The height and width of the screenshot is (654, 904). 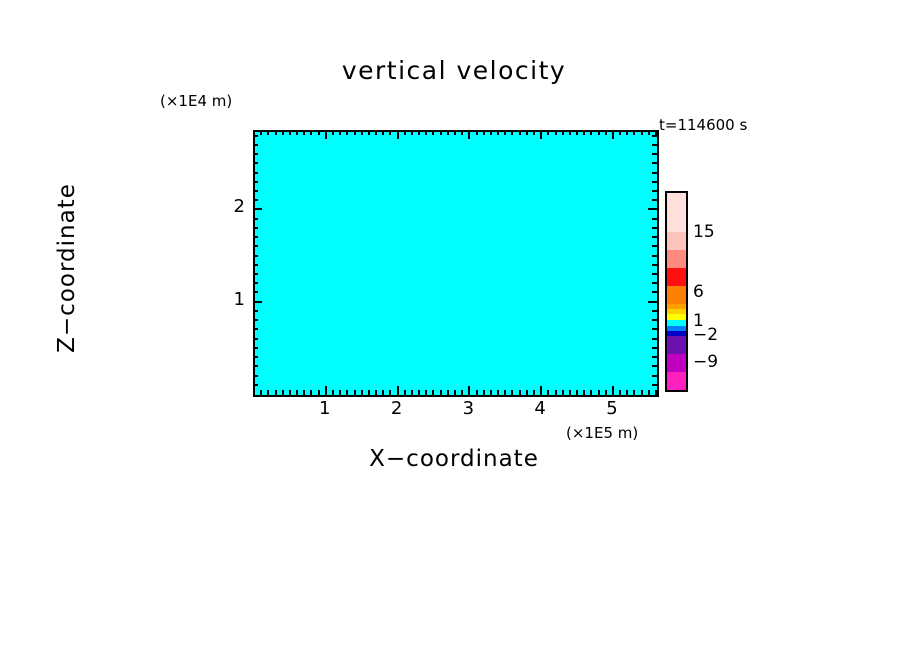 What do you see at coordinates (454, 459) in the screenshot?
I see `x-axis-title: X−coordinate` at bounding box center [454, 459].